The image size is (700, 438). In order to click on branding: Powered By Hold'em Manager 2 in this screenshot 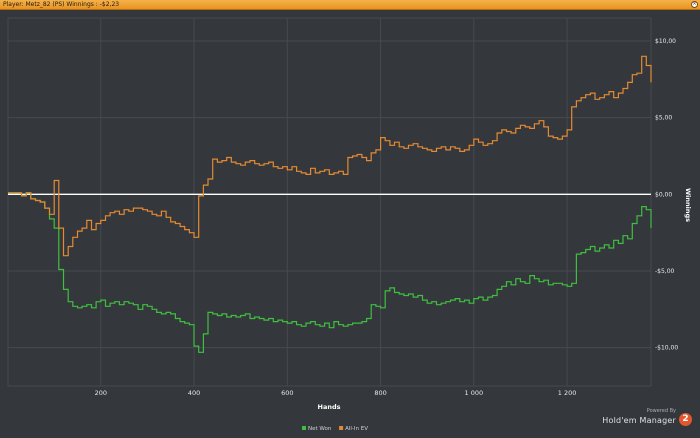, I will do `click(648, 421)`.